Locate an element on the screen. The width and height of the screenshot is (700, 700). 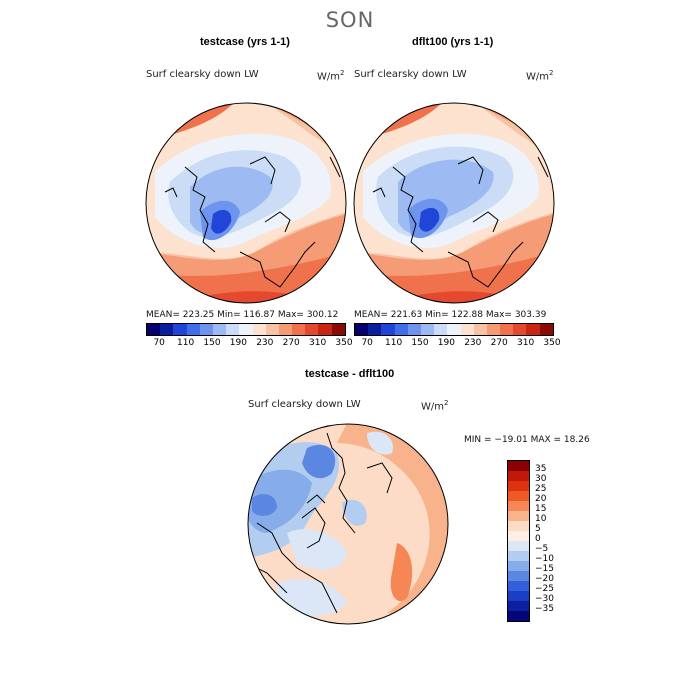
diff-colorbar-label: −35 is located at coordinates (544, 609).